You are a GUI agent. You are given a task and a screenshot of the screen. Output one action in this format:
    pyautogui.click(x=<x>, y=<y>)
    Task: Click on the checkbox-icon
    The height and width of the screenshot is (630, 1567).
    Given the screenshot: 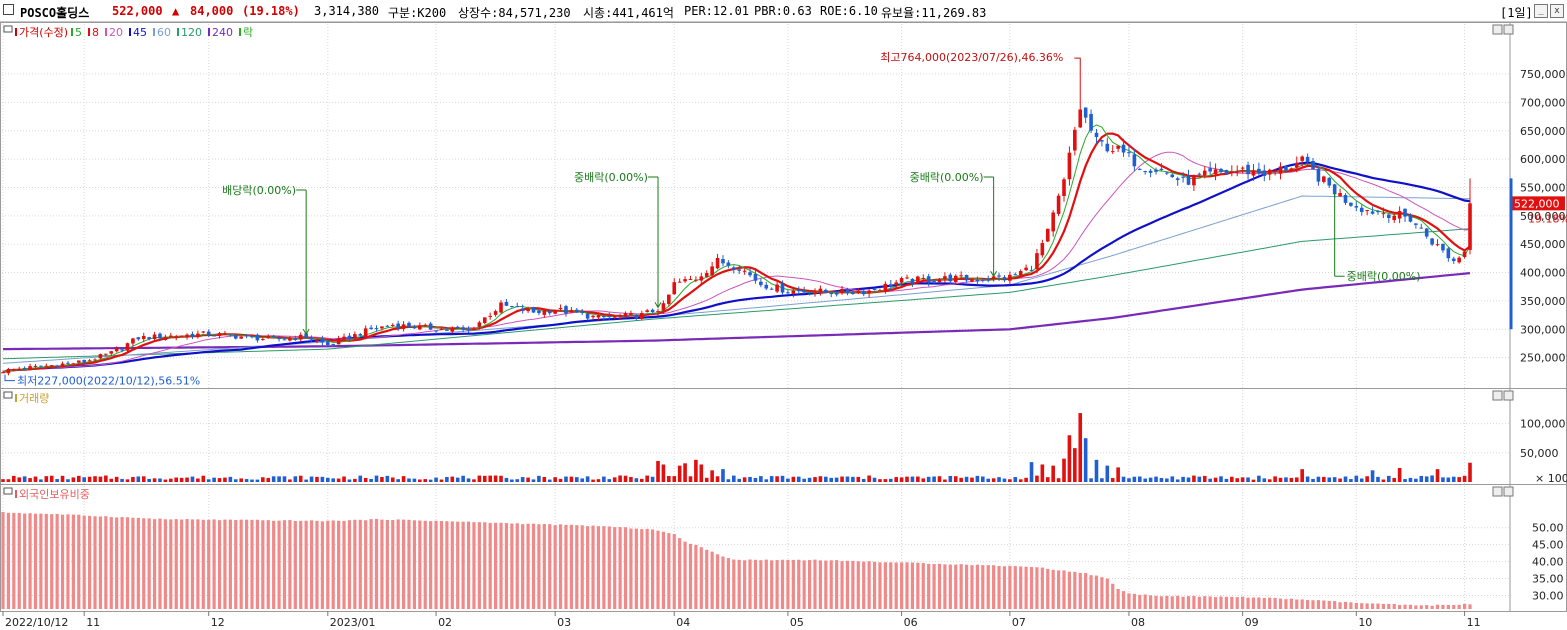 What is the action you would take?
    pyautogui.click(x=8, y=9)
    